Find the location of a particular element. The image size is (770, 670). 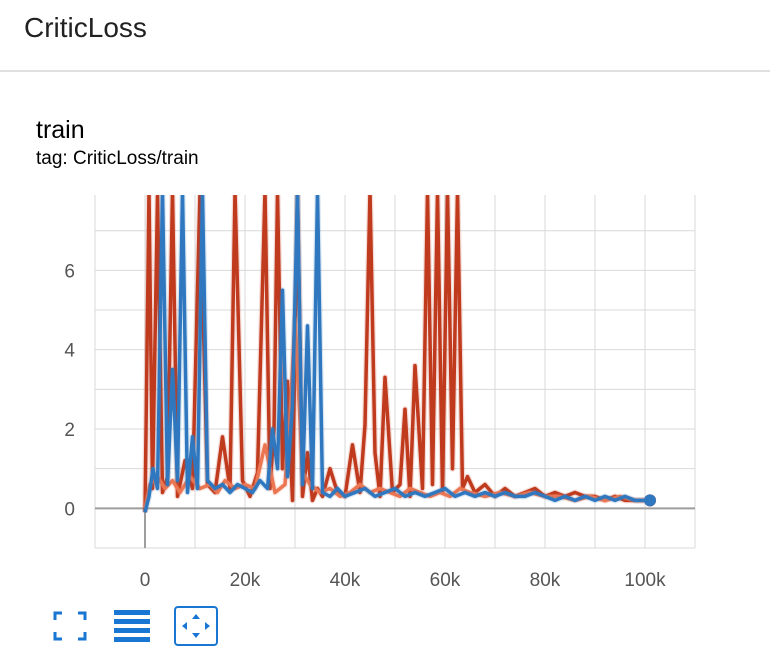

y-tick-label: 4 is located at coordinates (69, 351).